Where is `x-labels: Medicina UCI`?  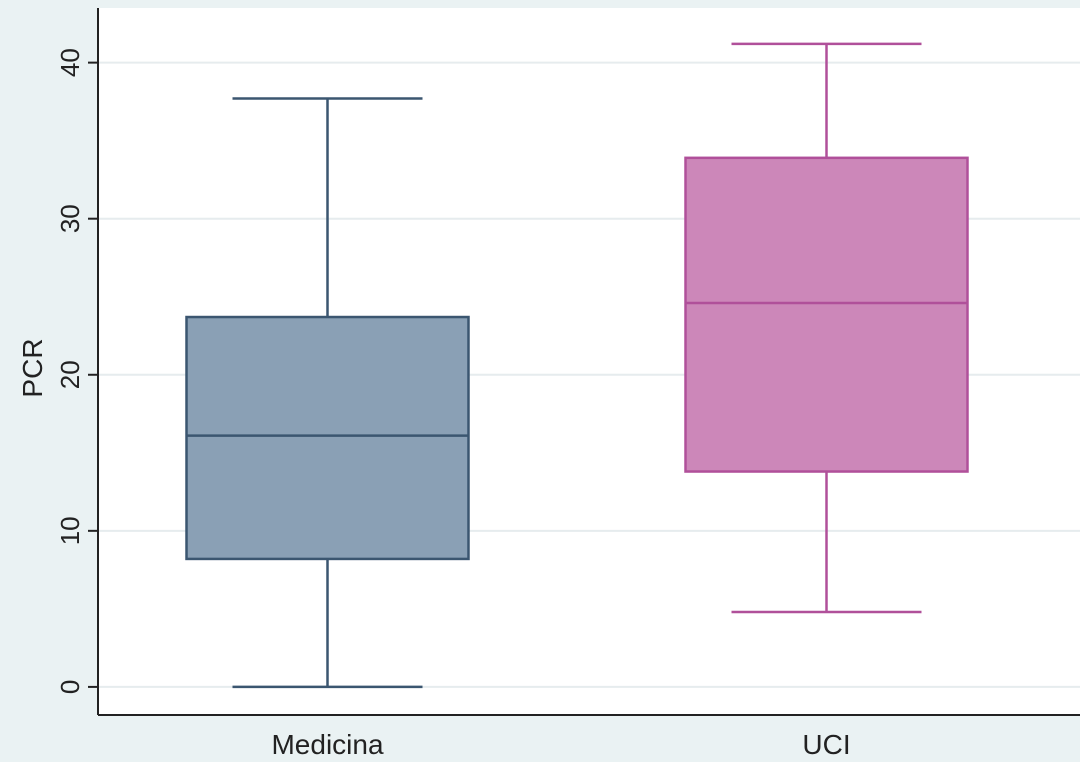
x-labels: Medicina UCI is located at coordinates (560, 744).